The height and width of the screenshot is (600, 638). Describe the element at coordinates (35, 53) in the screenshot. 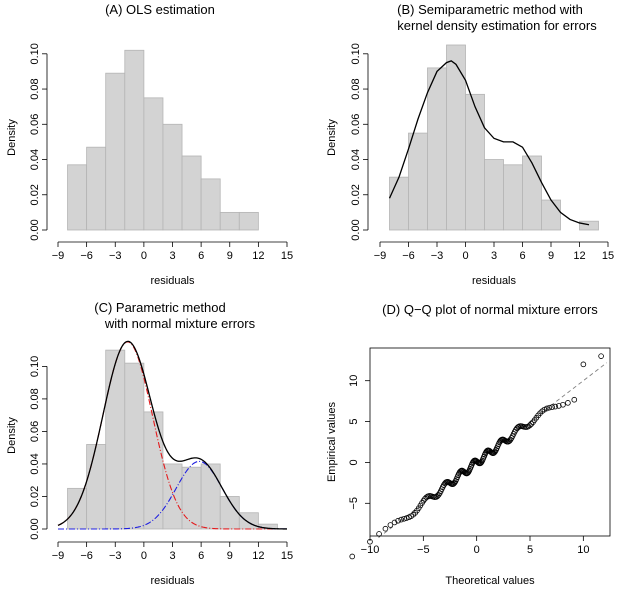

I see `y-tick-label: 0.10` at that location.